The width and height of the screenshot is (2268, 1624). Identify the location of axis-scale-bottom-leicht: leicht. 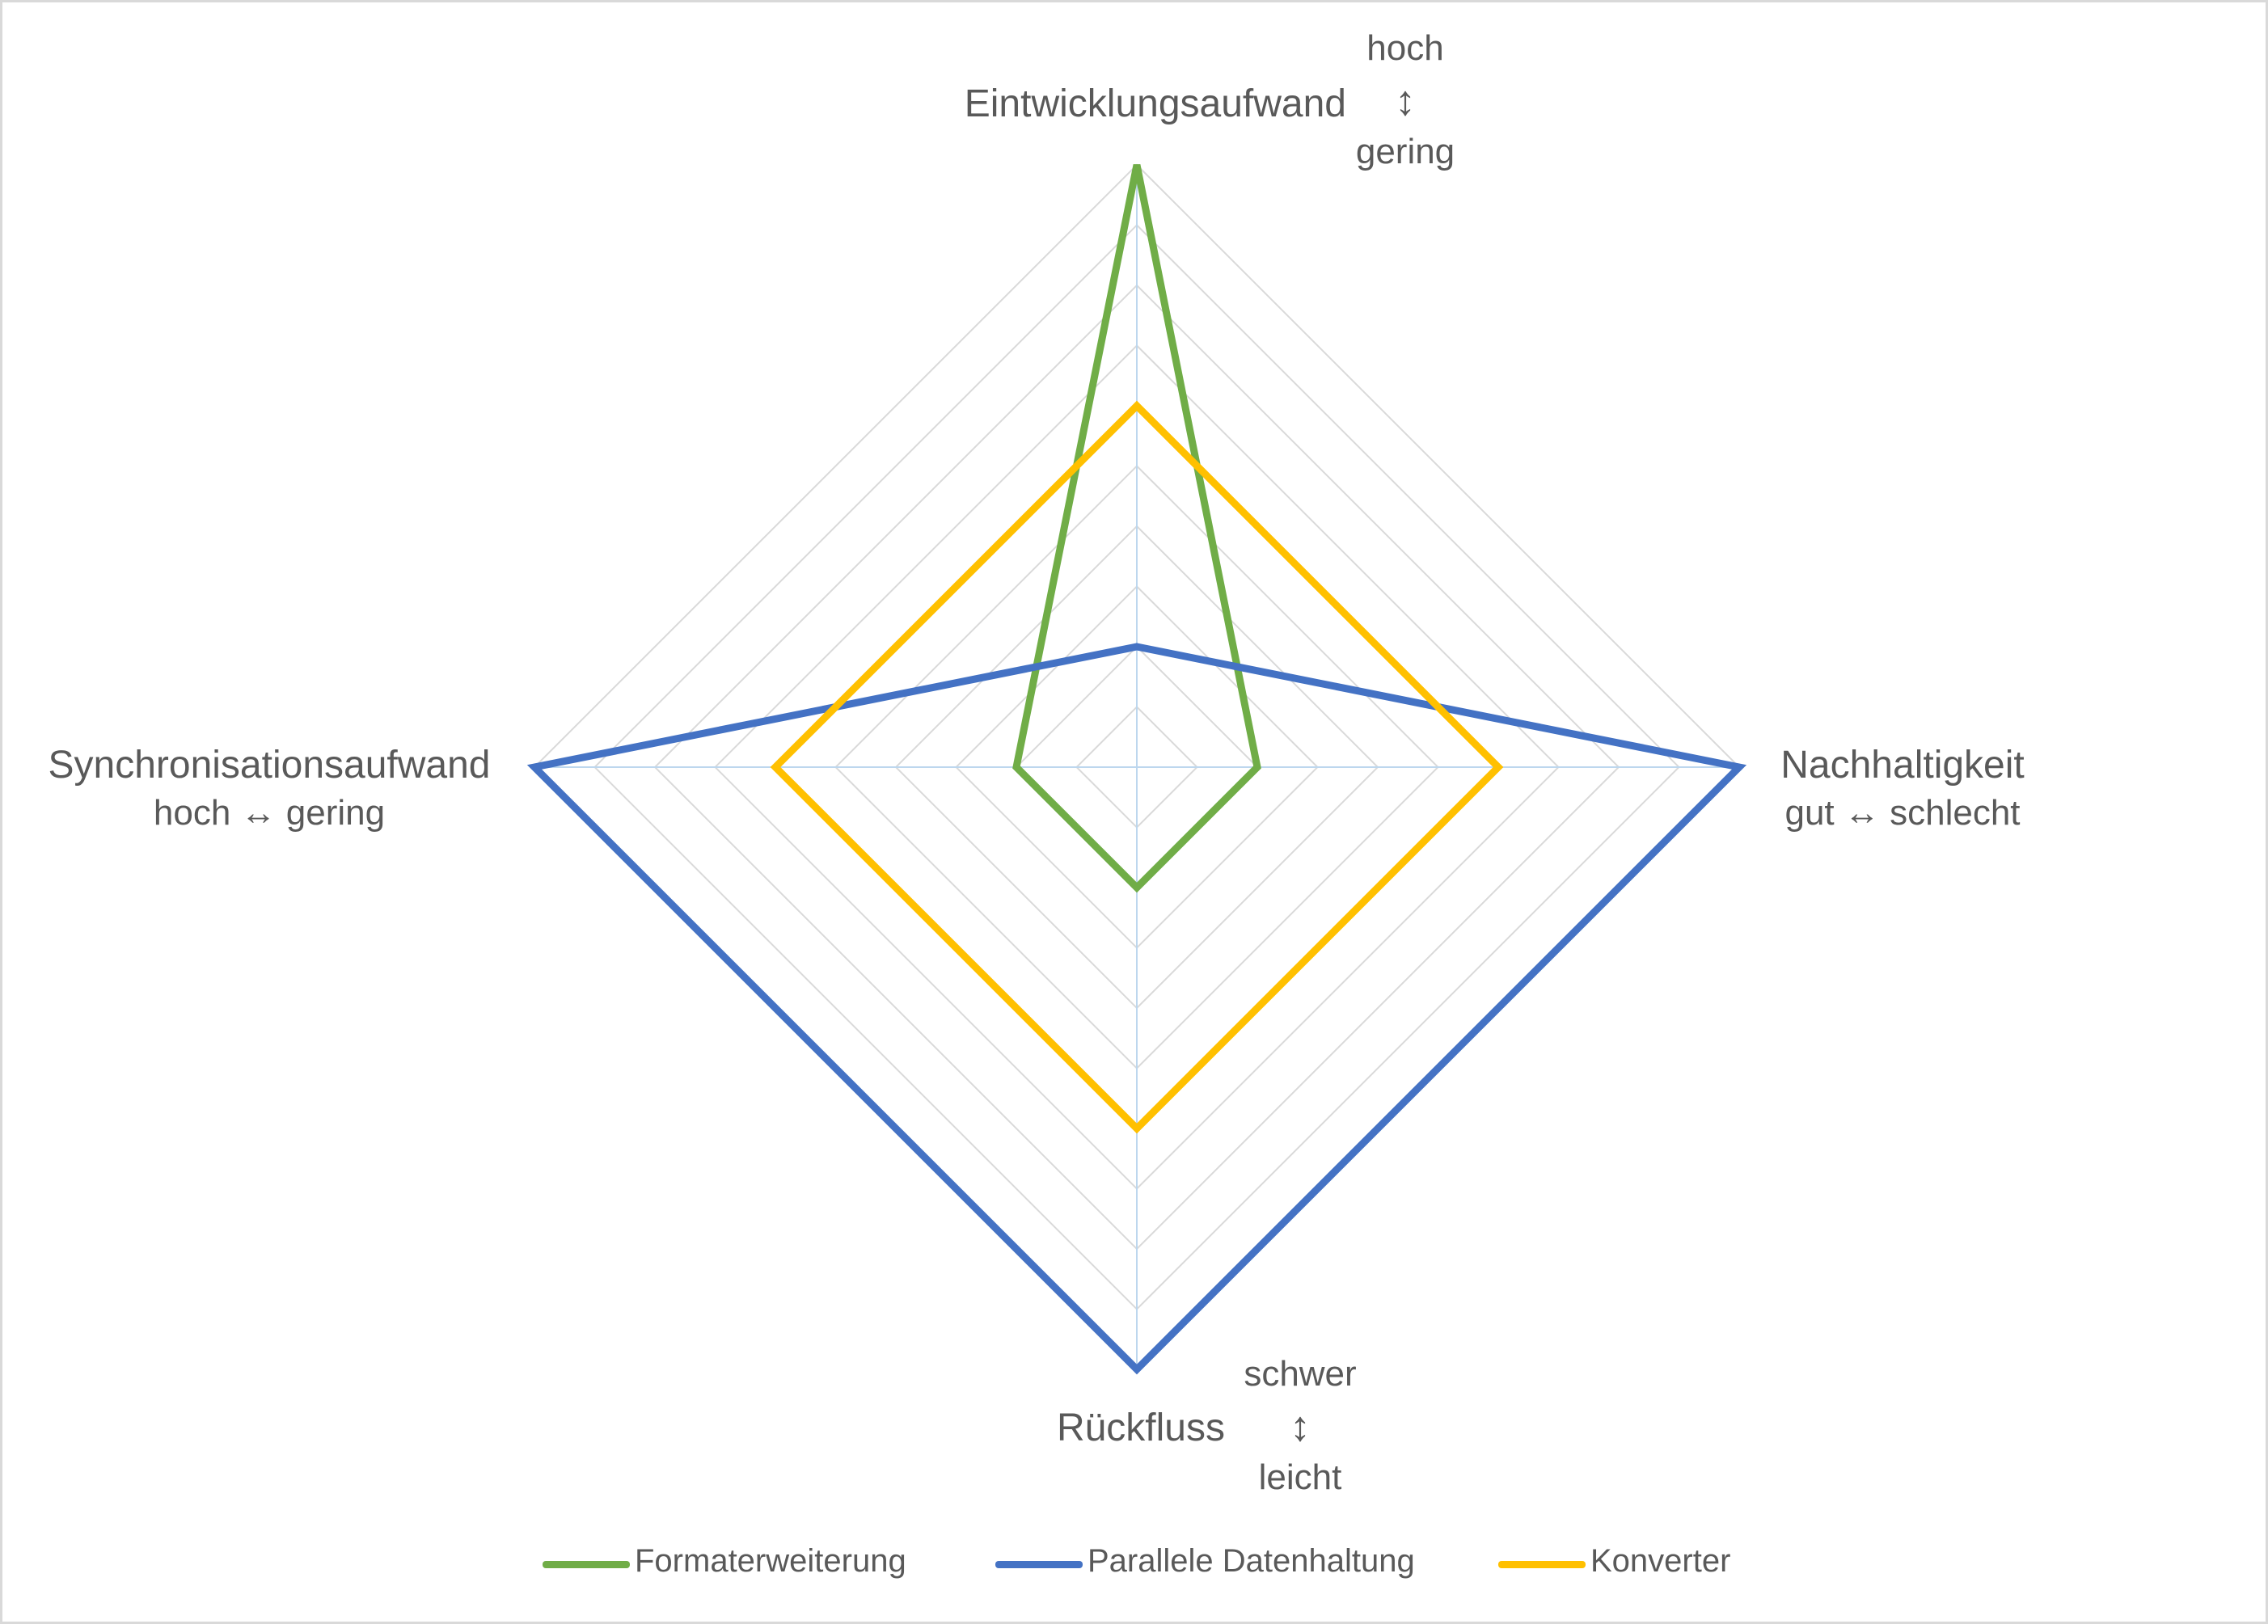
(1300, 1477).